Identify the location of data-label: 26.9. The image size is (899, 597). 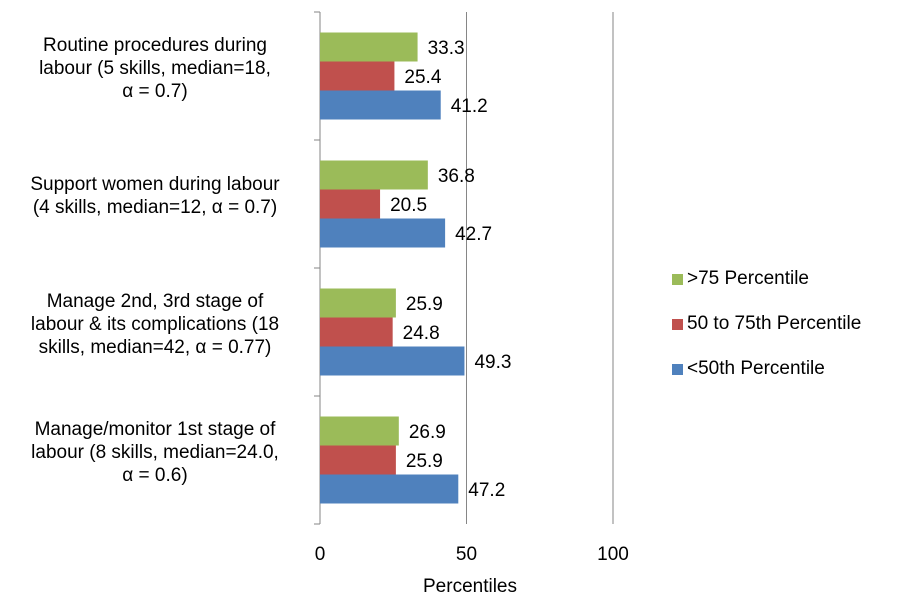
(427, 432).